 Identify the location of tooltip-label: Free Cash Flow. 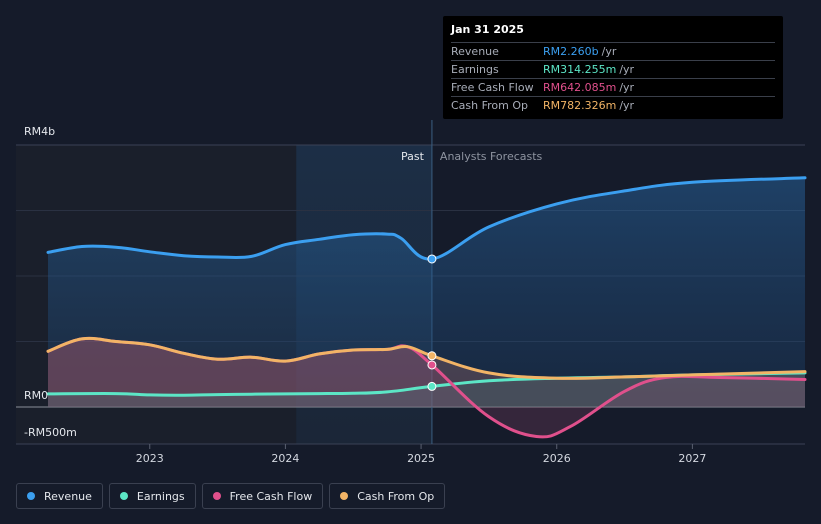
(492, 87).